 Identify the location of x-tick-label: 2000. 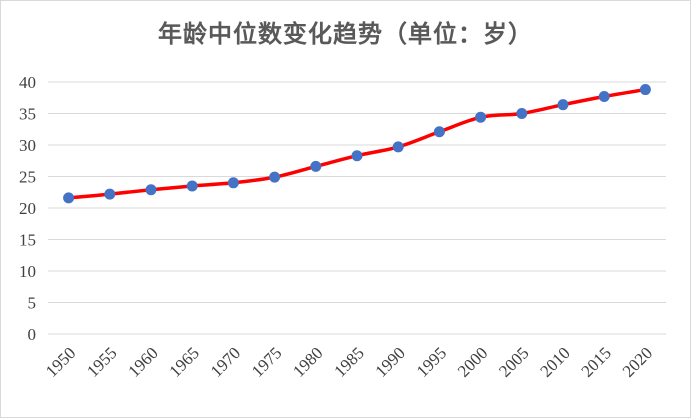
(472, 361).